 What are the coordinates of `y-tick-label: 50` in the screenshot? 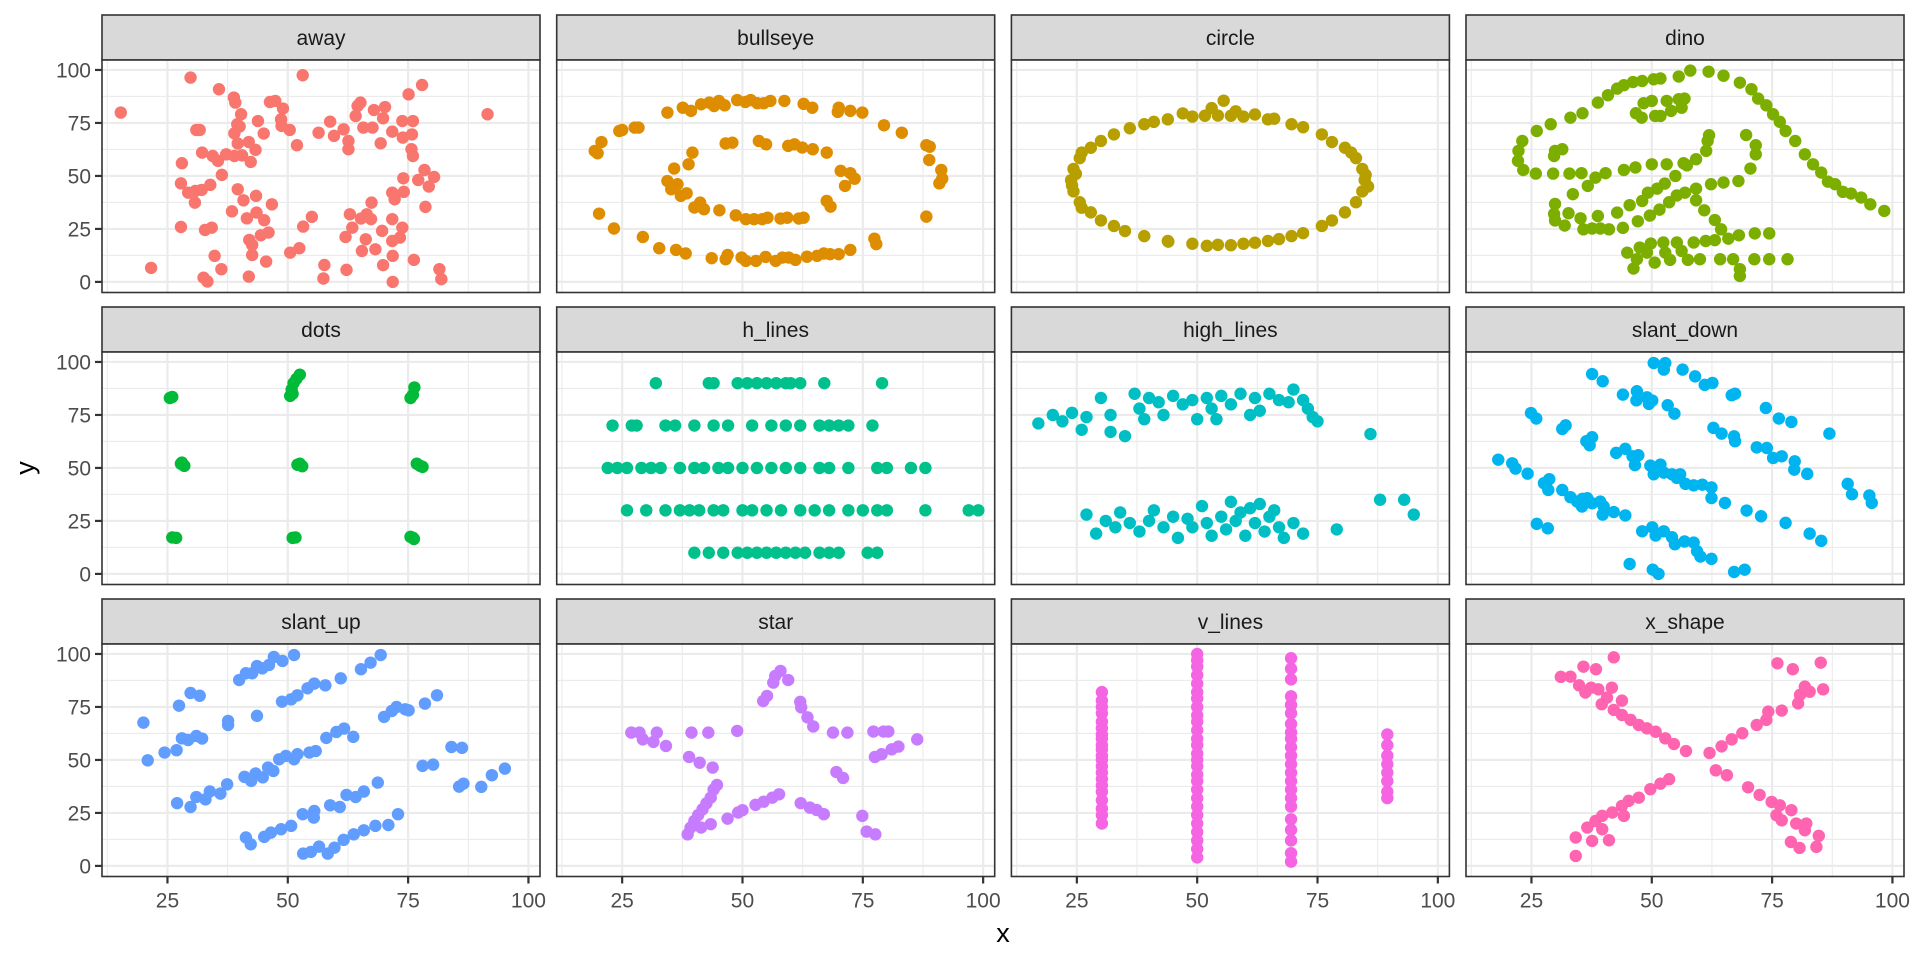 It's located at (79, 468).